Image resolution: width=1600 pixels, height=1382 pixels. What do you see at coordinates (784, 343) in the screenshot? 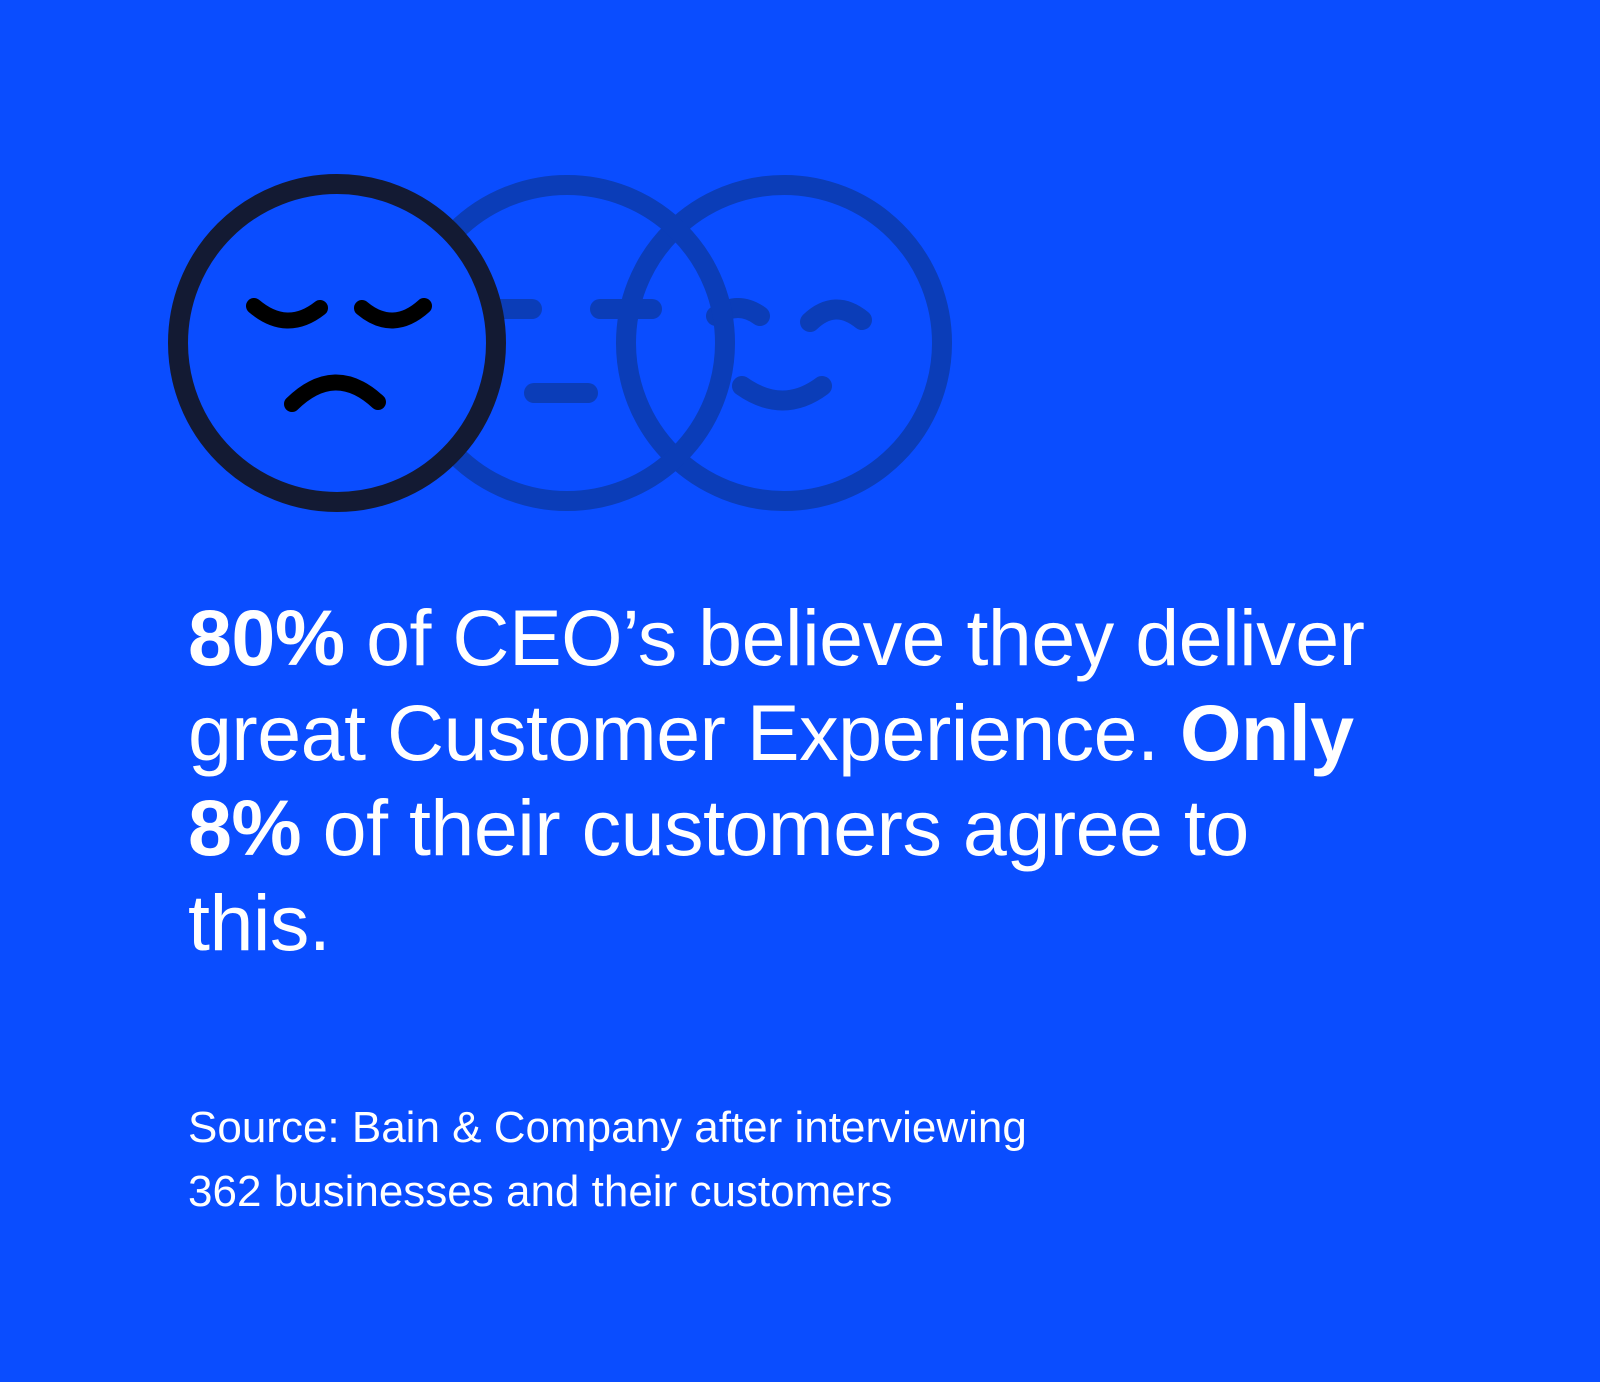
I see `smiling-face-icon` at bounding box center [784, 343].